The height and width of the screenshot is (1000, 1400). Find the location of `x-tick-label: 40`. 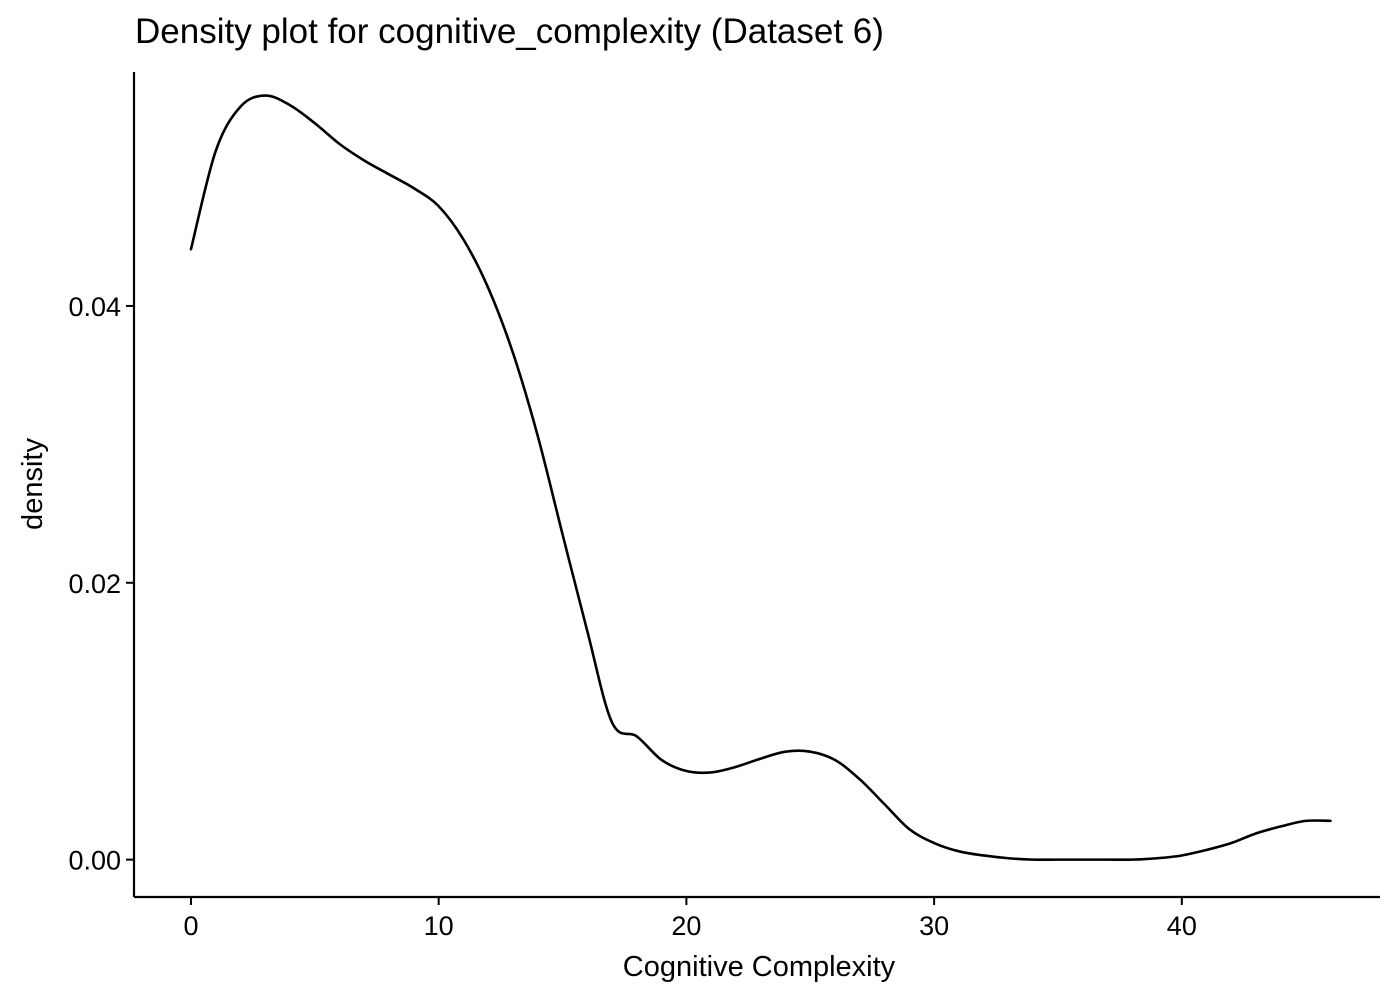

x-tick-label: 40 is located at coordinates (1182, 926).